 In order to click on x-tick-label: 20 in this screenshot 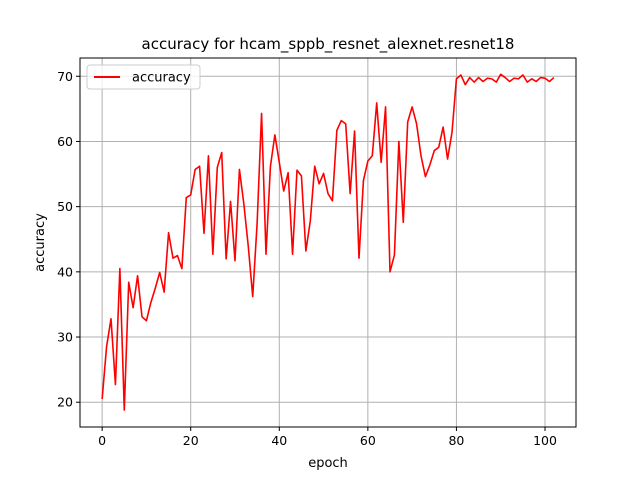, I will do `click(191, 440)`.